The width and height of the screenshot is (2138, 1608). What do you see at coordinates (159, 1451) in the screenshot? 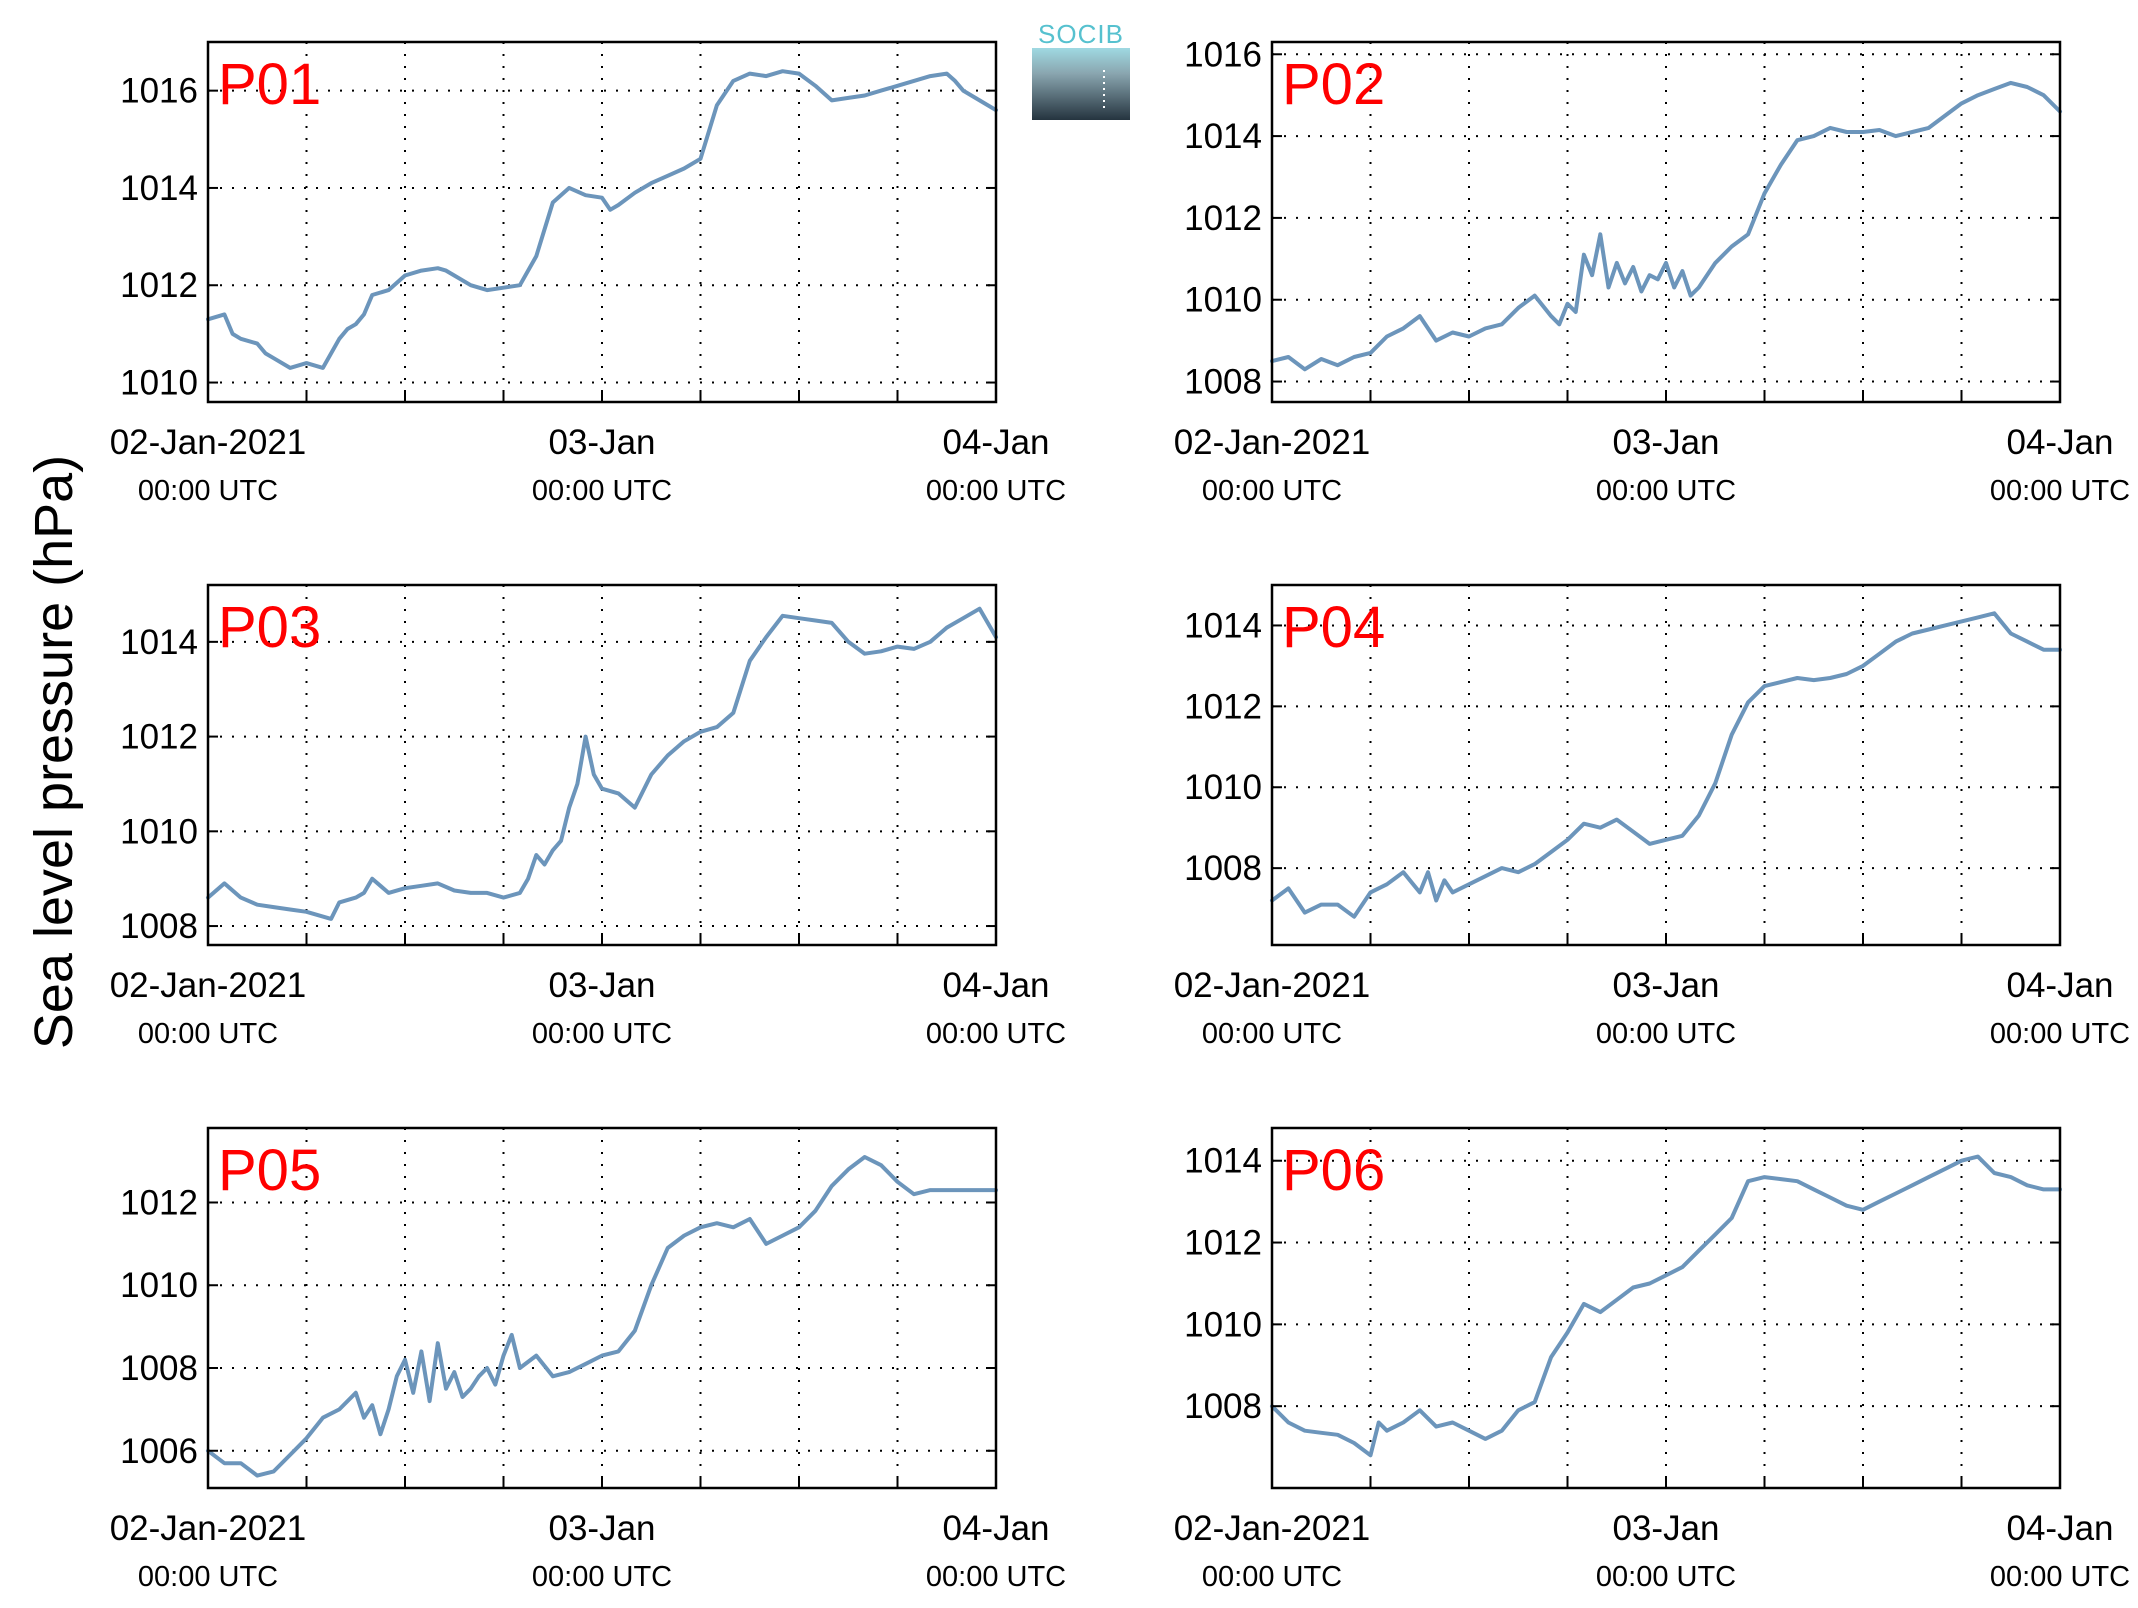
I see `y-tick-label: 1006` at bounding box center [159, 1451].